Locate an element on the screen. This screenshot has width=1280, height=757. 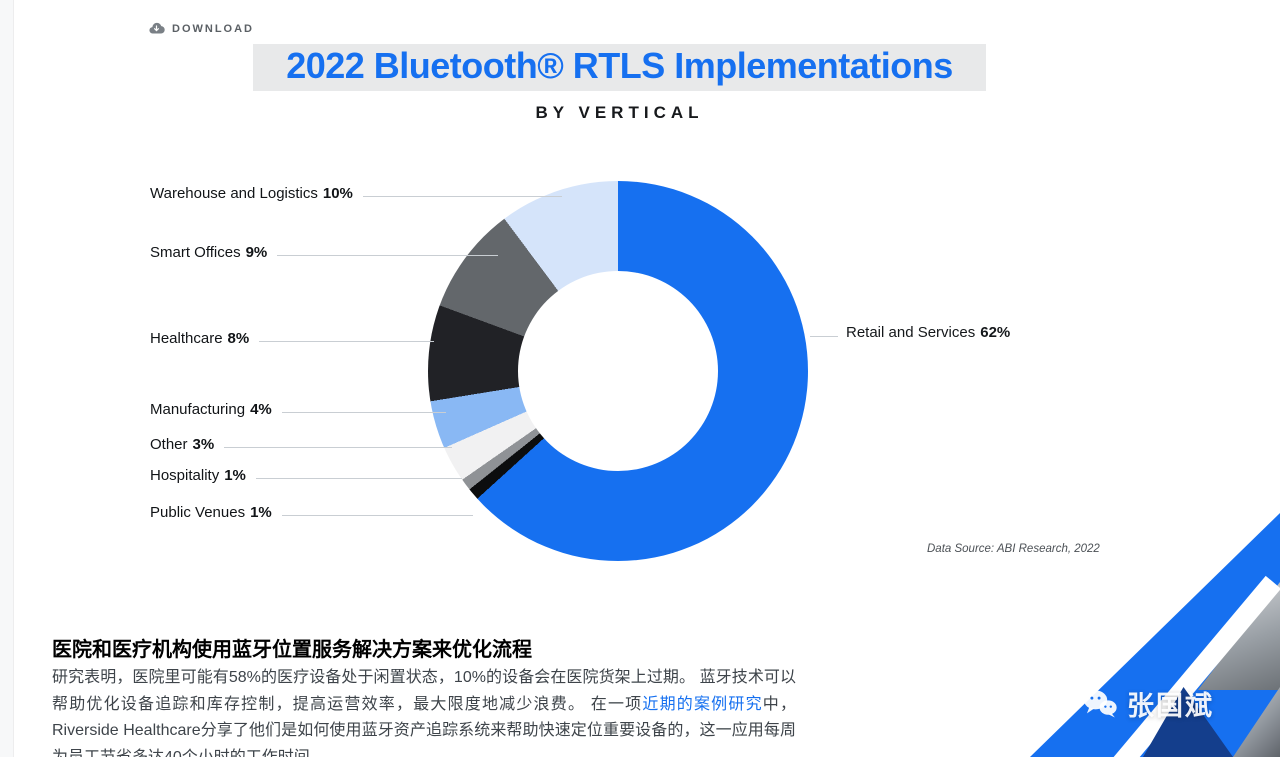
callout-public-venues: Public Venues 1% is located at coordinates (311, 512).